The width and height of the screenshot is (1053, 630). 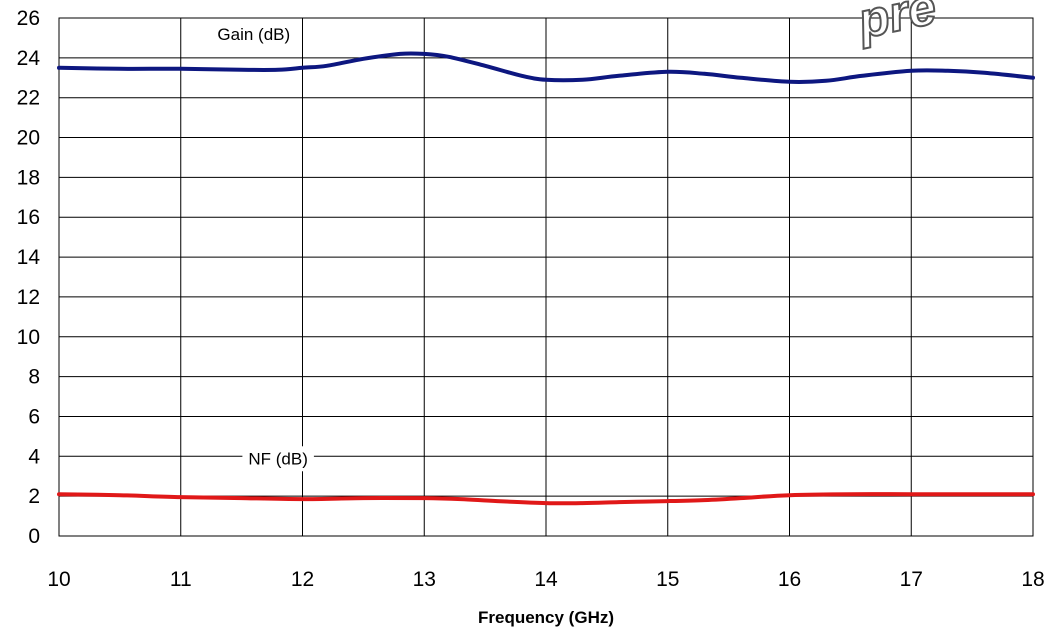 What do you see at coordinates (28, 98) in the screenshot?
I see `y-tick-label: 22` at bounding box center [28, 98].